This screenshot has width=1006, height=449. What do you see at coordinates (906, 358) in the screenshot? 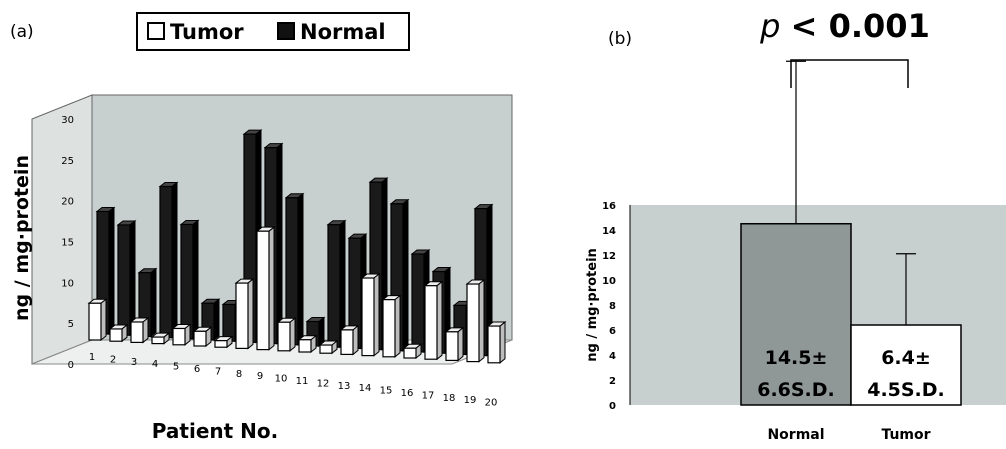
I see `bar-value-label: 6.4±` at bounding box center [906, 358].